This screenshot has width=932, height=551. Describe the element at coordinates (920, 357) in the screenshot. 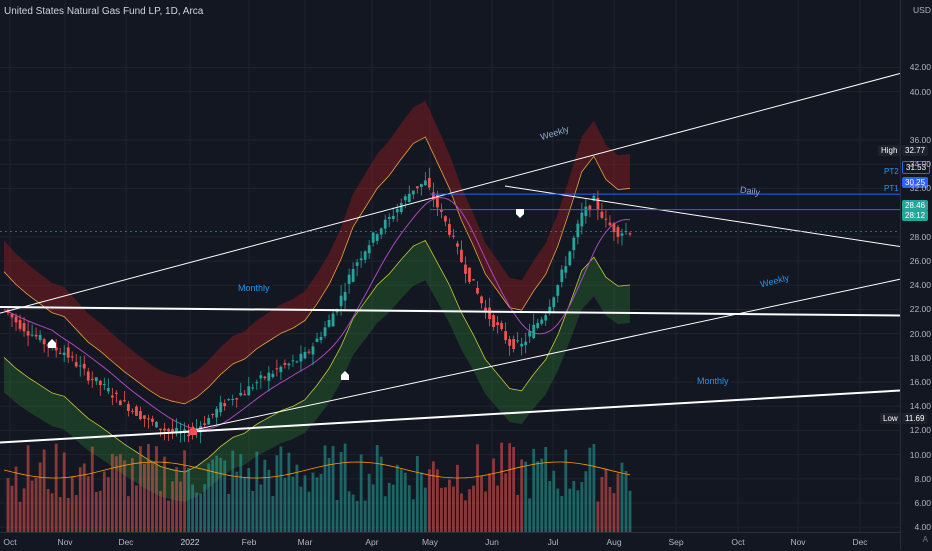

I see `y-tick-label: 18.00` at that location.